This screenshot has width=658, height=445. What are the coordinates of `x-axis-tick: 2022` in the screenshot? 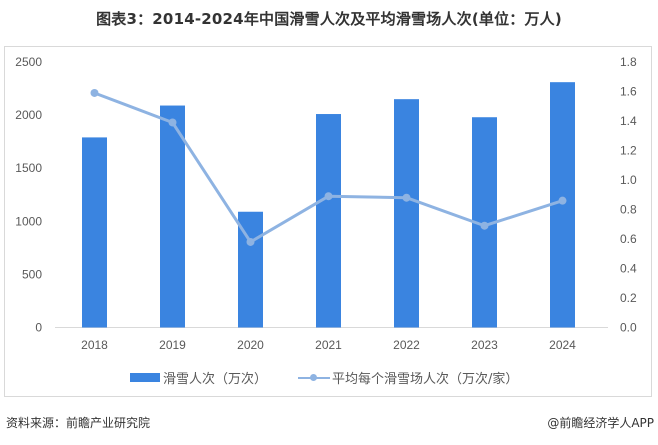 It's located at (406, 345).